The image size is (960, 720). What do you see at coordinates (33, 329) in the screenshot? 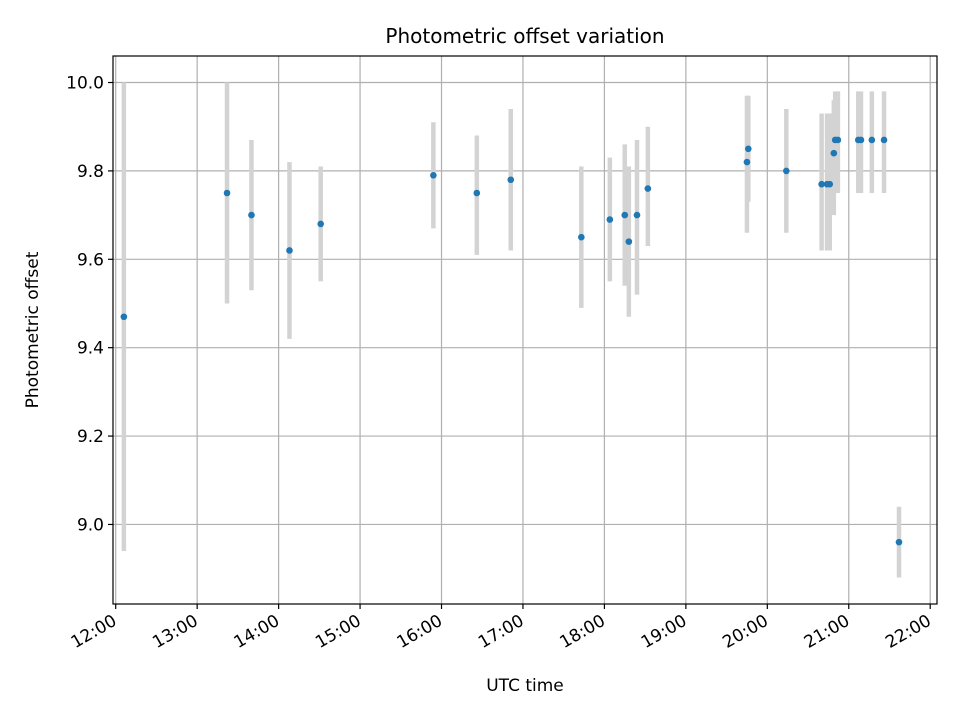
I see `y-axis-title: Photometric offset` at bounding box center [33, 329].